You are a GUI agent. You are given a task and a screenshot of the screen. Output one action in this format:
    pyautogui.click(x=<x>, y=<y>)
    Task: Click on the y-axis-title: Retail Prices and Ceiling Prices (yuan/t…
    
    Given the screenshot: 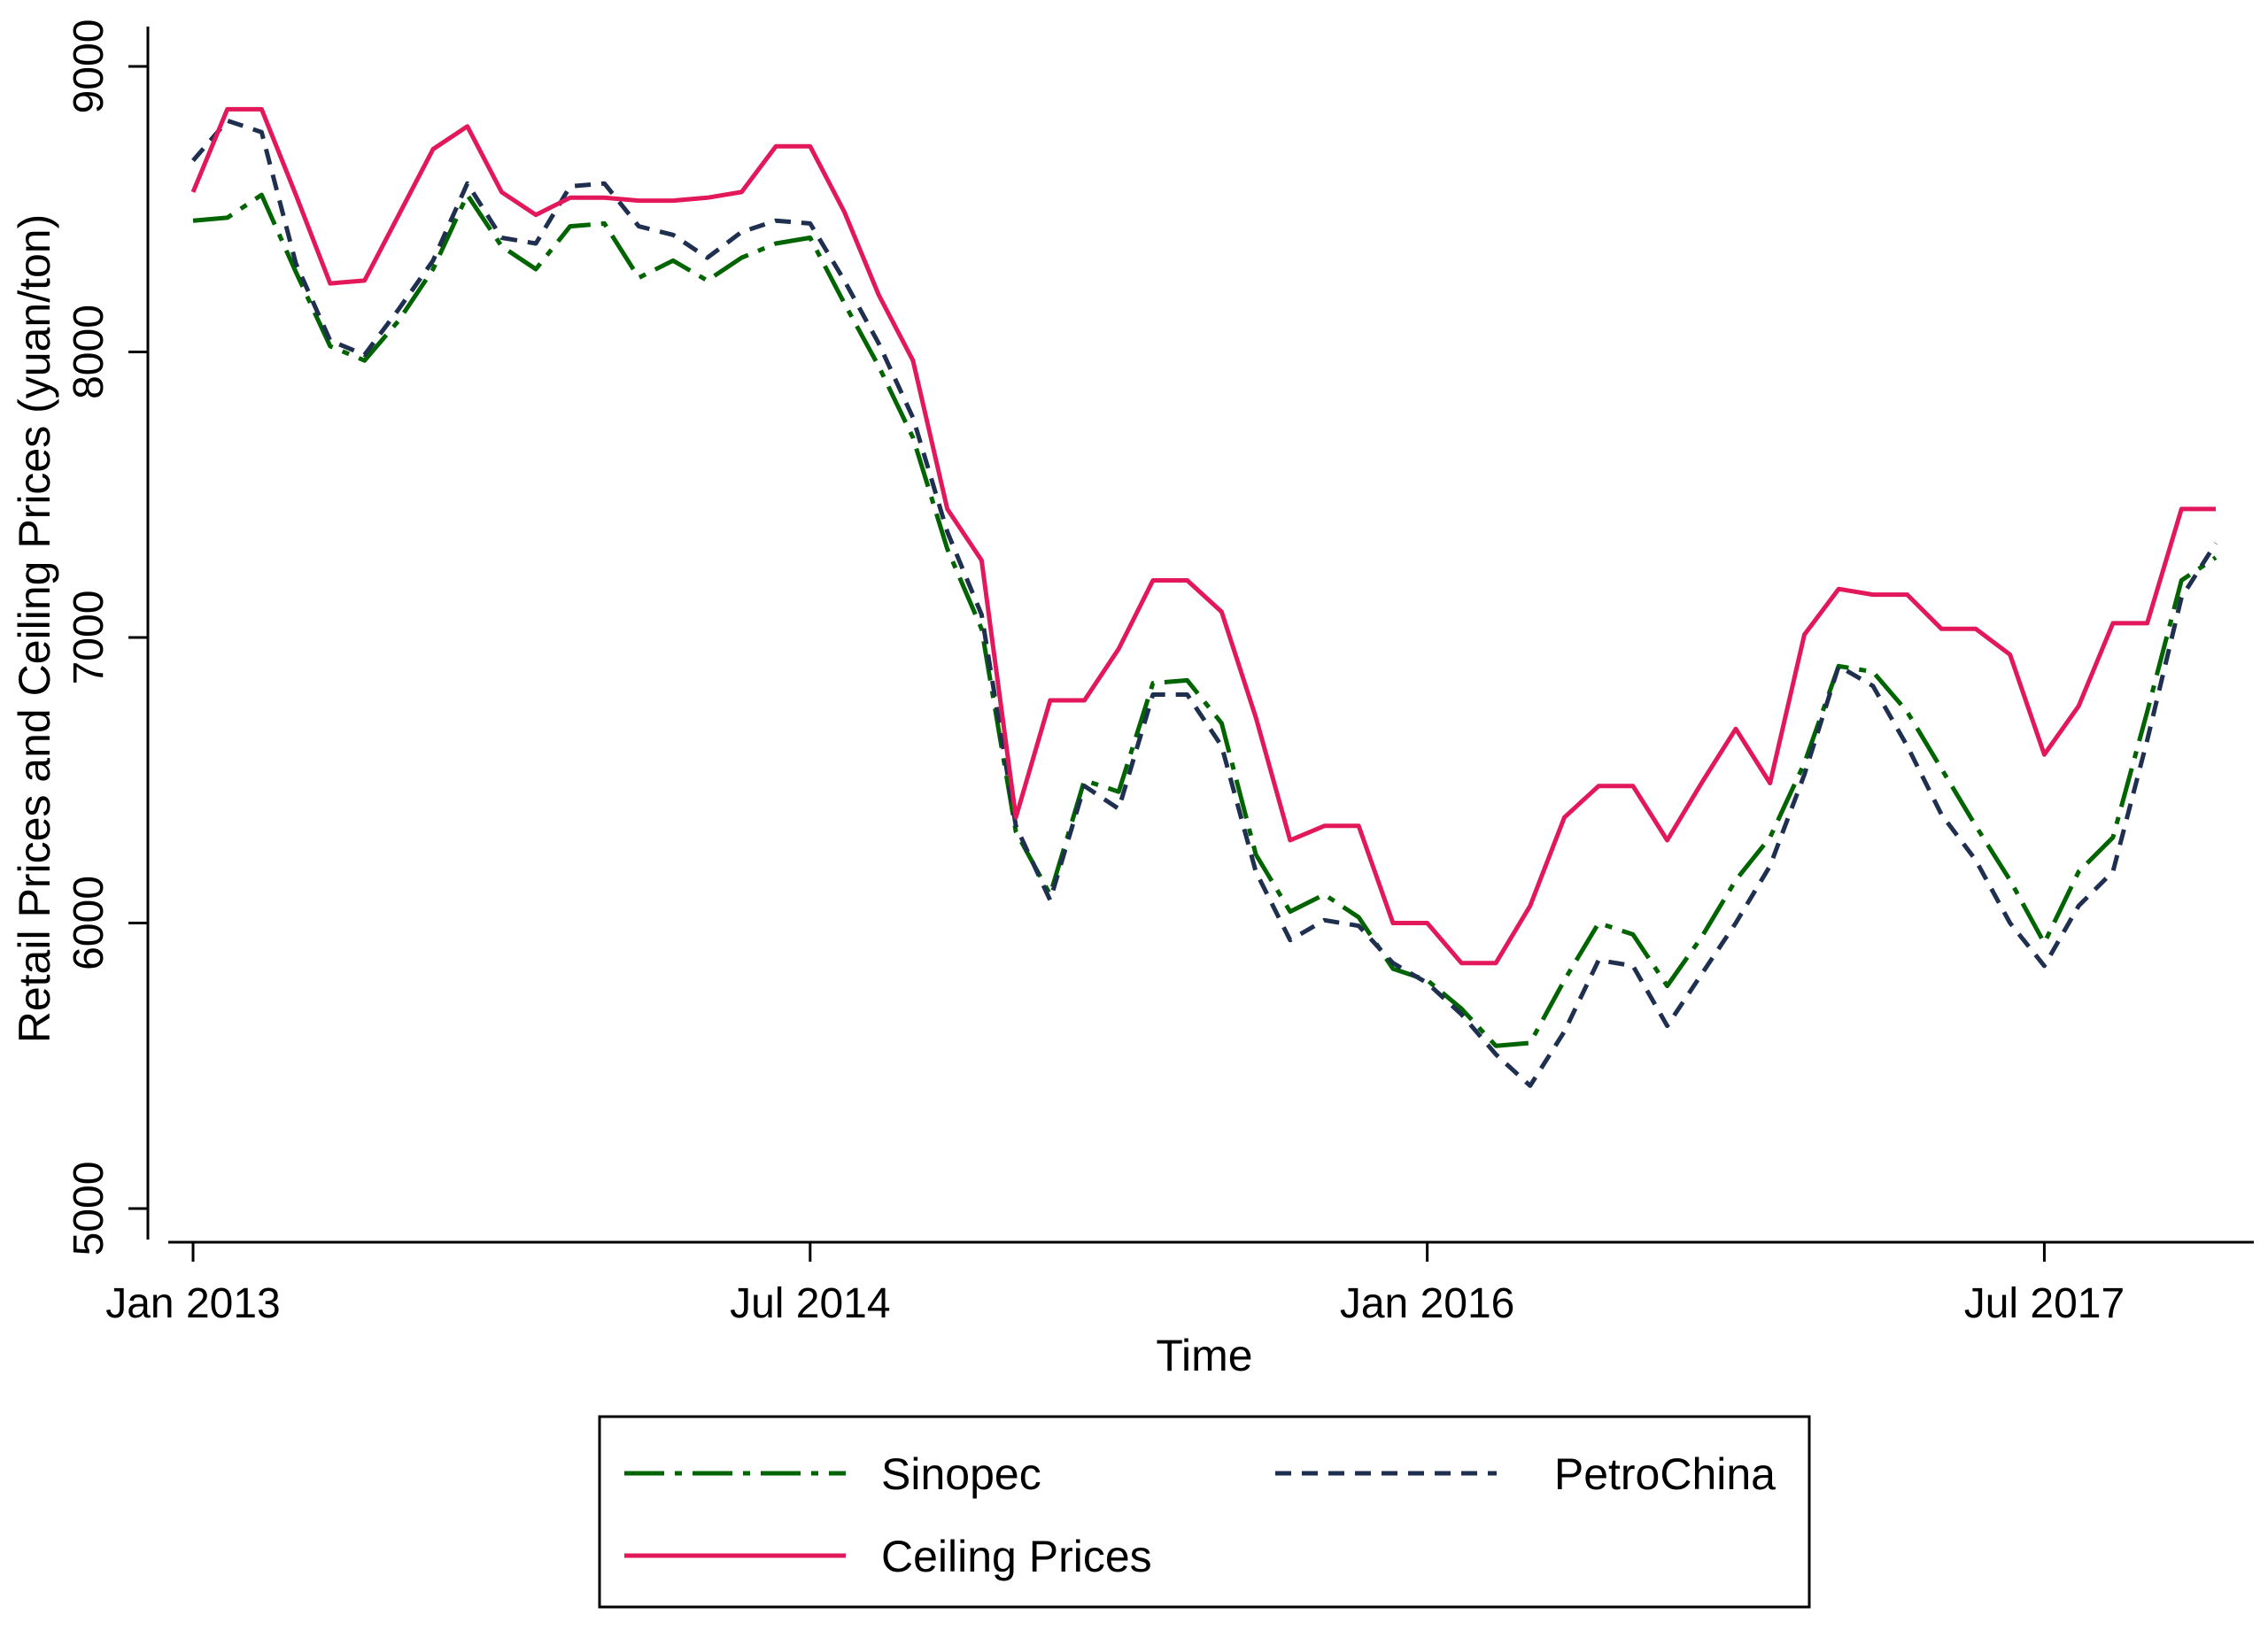 What is the action you would take?
    pyautogui.click(x=34, y=629)
    